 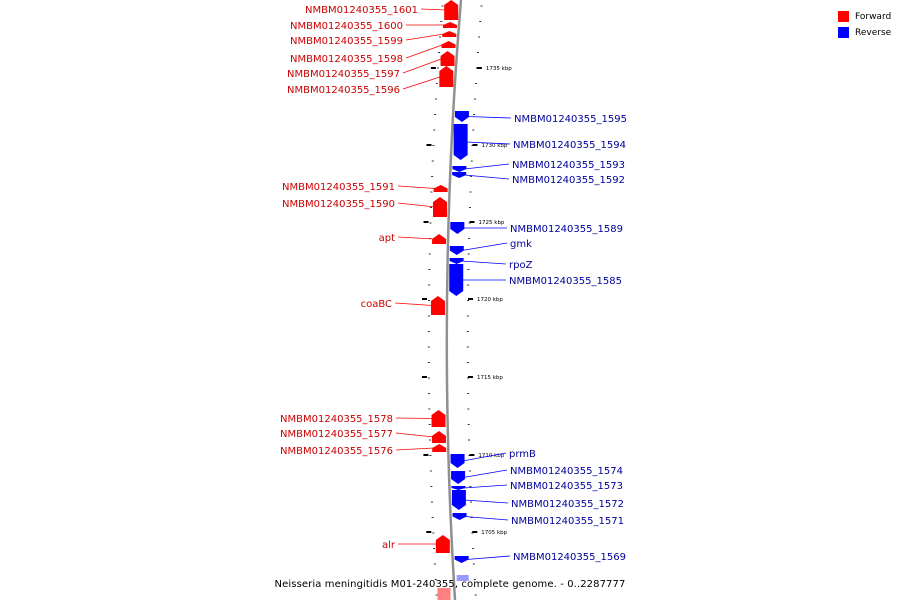 What do you see at coordinates (566, 471) in the screenshot?
I see `reverse-gene-label: NMBM01240355_1574` at bounding box center [566, 471].